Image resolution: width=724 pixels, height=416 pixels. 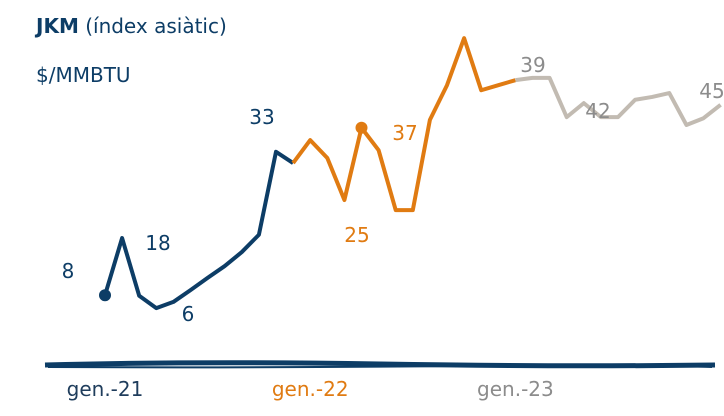 I want to click on chart-subtitle: $/MMBTU, so click(x=83, y=75).